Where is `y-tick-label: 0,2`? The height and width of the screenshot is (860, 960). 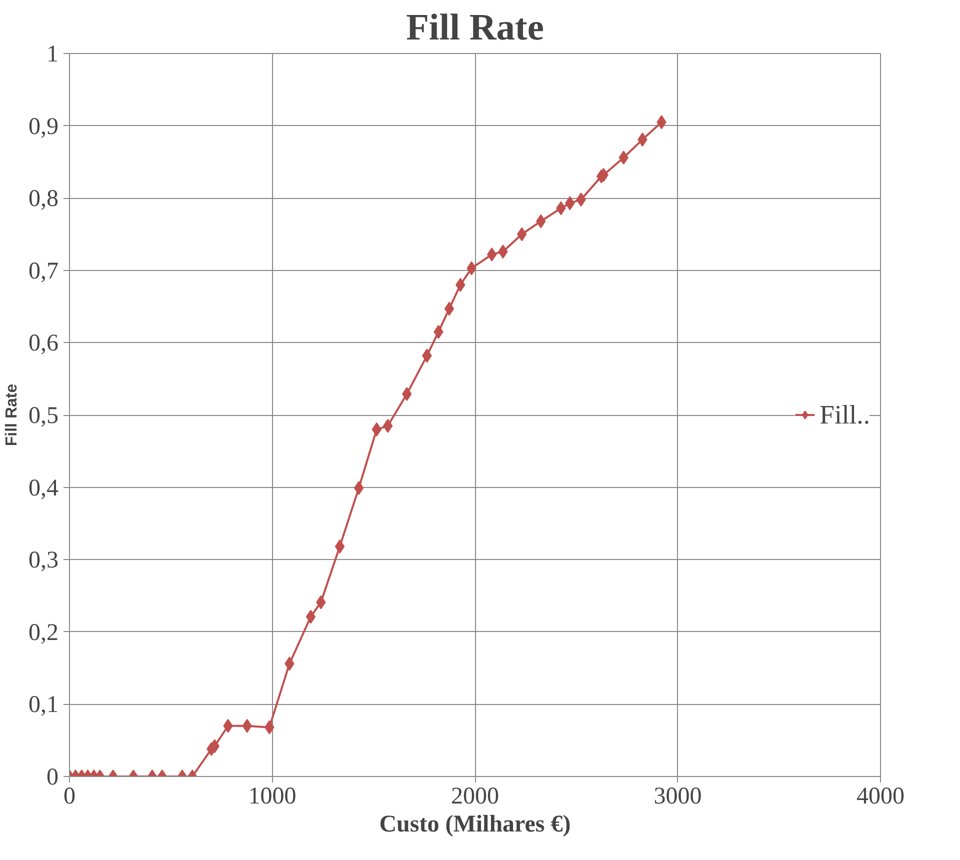
y-tick-label: 0,2 is located at coordinates (43, 633).